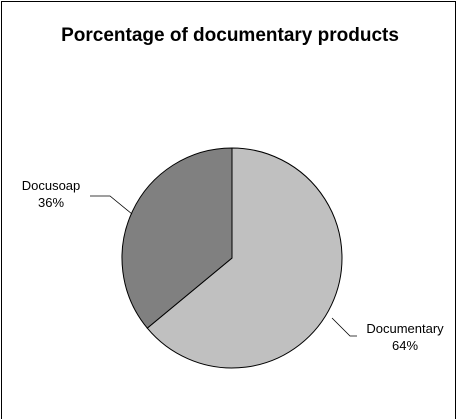 Image resolution: width=457 pixels, height=419 pixels. What do you see at coordinates (405, 328) in the screenshot?
I see `documentary-name-label: Documentary` at bounding box center [405, 328].